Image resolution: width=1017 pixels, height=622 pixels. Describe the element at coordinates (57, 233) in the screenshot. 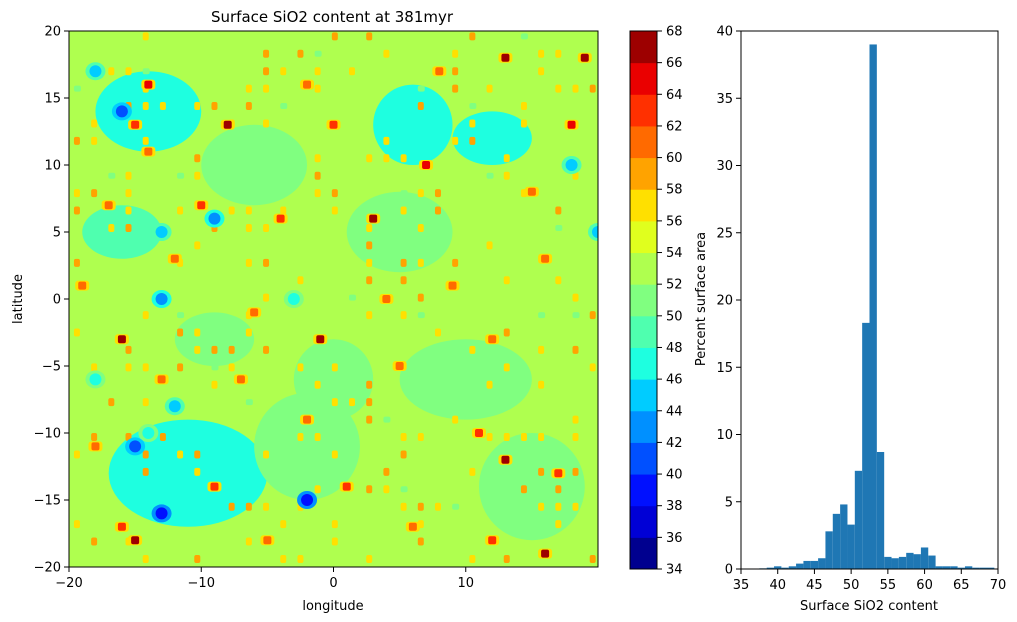

I see `map-y-tick-label: 5` at that location.